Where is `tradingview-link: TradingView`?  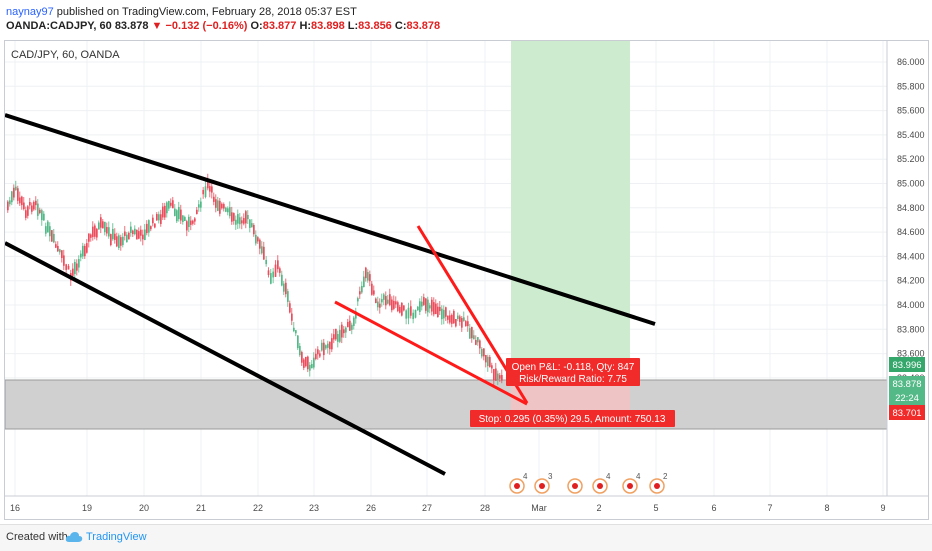
tradingview-link: TradingView is located at coordinates (116, 537).